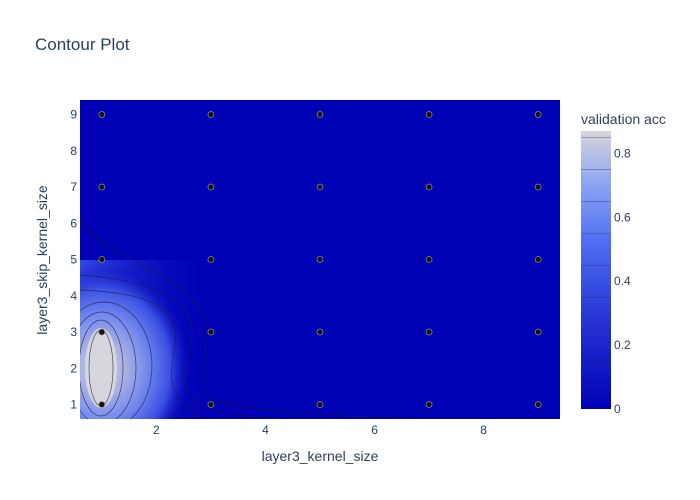  I want to click on x-tick-label: 6, so click(374, 430).